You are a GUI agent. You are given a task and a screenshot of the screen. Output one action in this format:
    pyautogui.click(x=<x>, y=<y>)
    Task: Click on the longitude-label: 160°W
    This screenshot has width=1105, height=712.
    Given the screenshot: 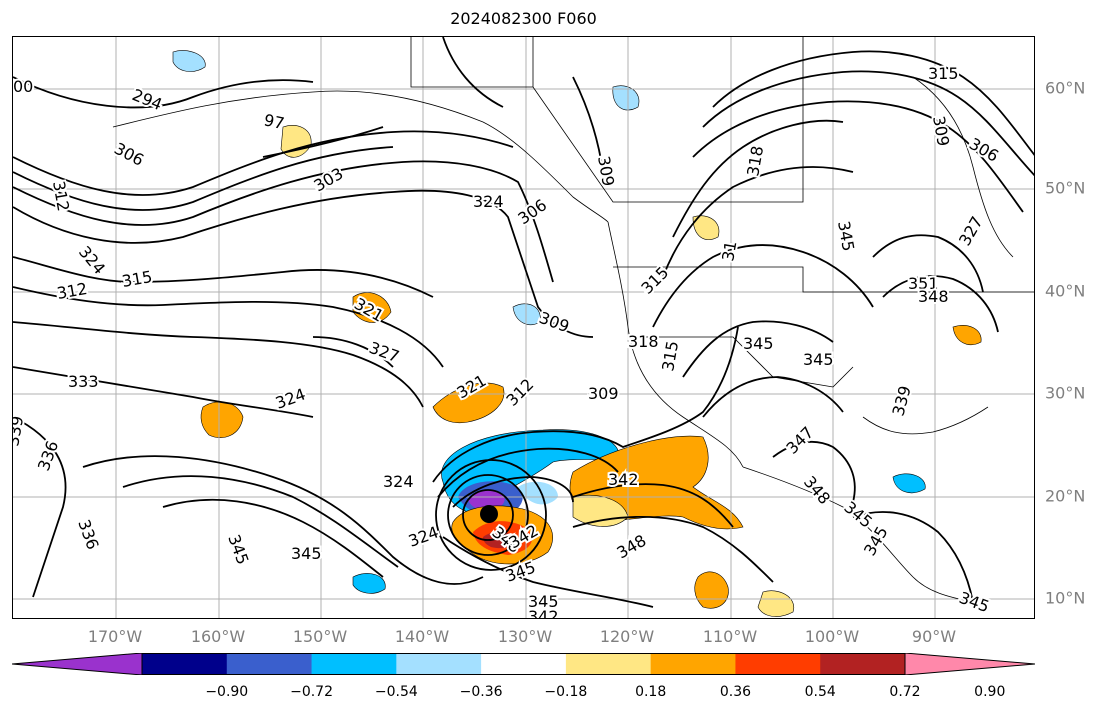 What is the action you would take?
    pyautogui.click(x=218, y=636)
    